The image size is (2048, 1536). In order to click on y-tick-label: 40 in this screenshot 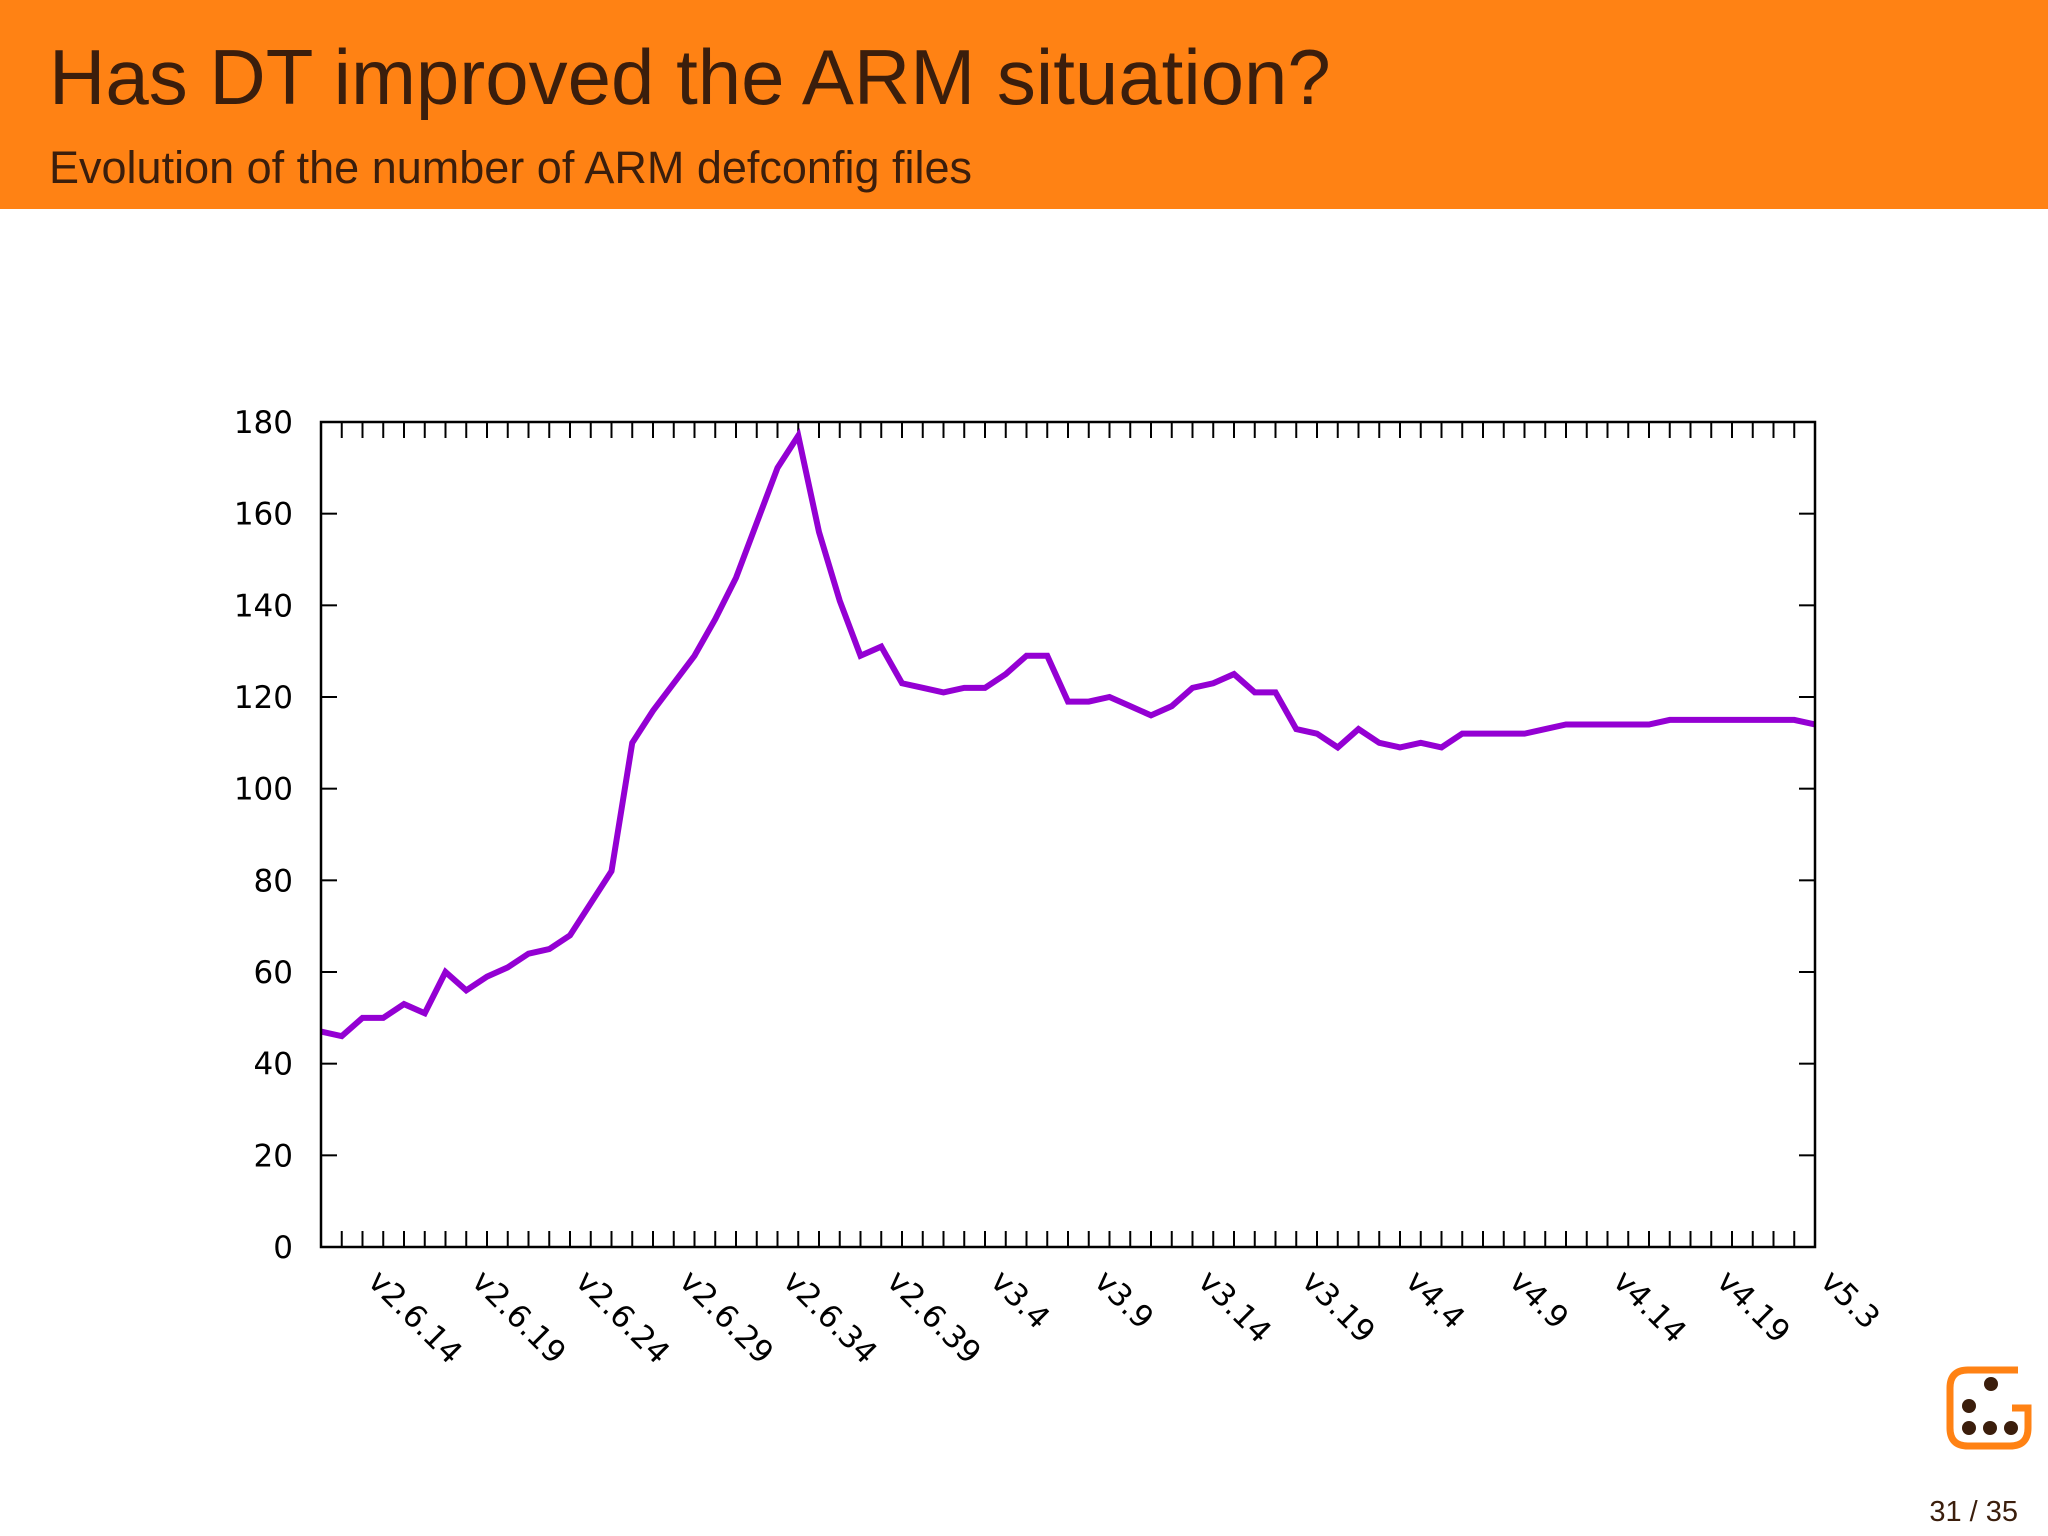, I will do `click(273, 1065)`.